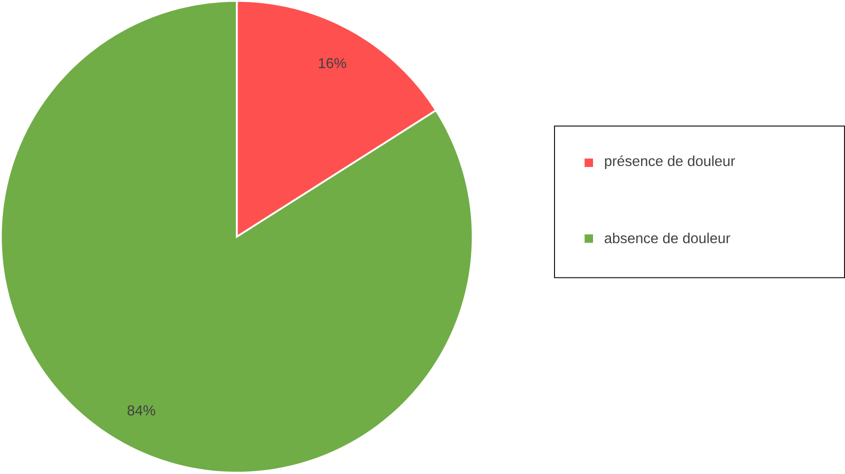 This screenshot has height=474, width=845. I want to click on data-label: 16%, so click(332, 63).